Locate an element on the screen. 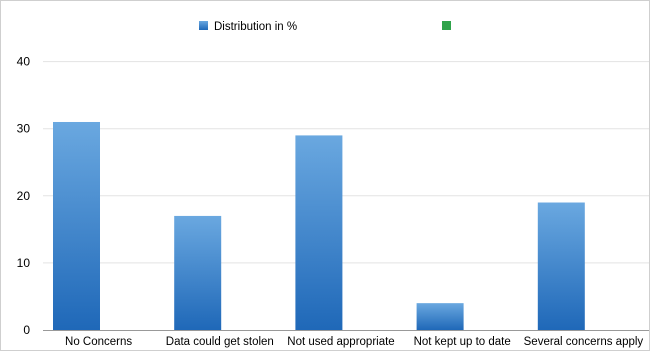 The image size is (650, 351). legend-label-series-1: Distribution in % is located at coordinates (255, 27).